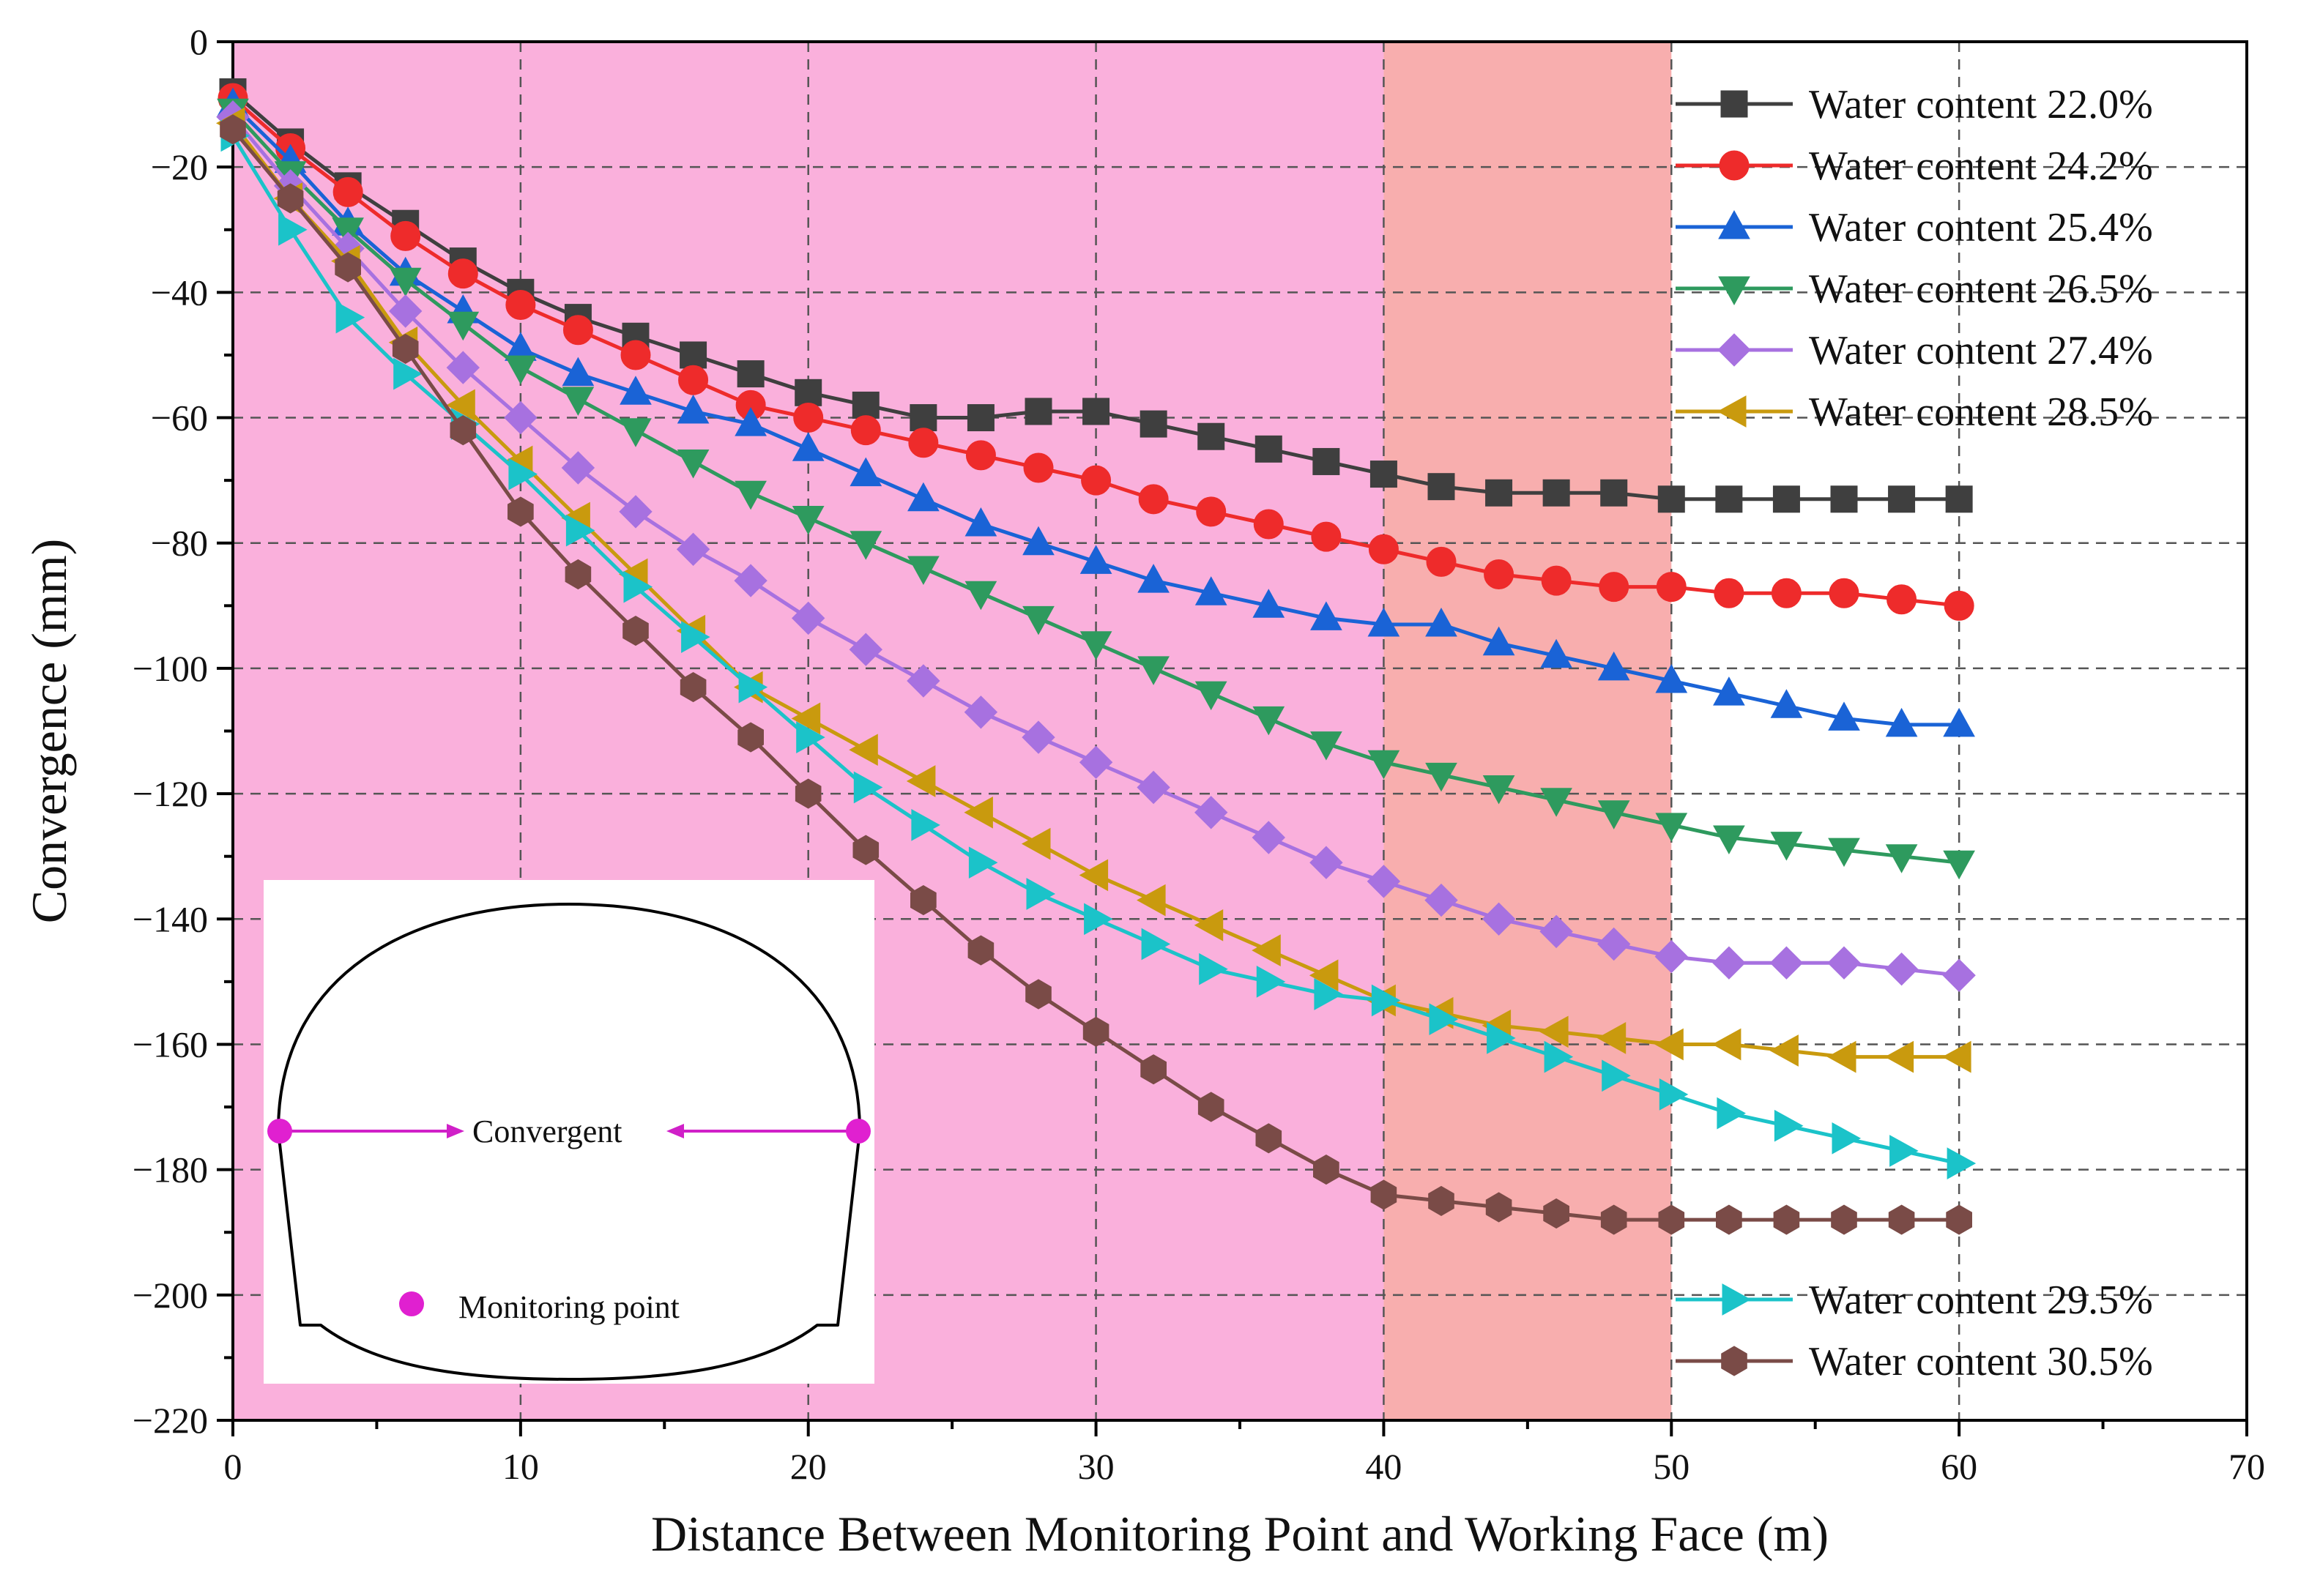 The width and height of the screenshot is (2301, 1596). I want to click on legend-label: Water content 29.5%, so click(1981, 1300).